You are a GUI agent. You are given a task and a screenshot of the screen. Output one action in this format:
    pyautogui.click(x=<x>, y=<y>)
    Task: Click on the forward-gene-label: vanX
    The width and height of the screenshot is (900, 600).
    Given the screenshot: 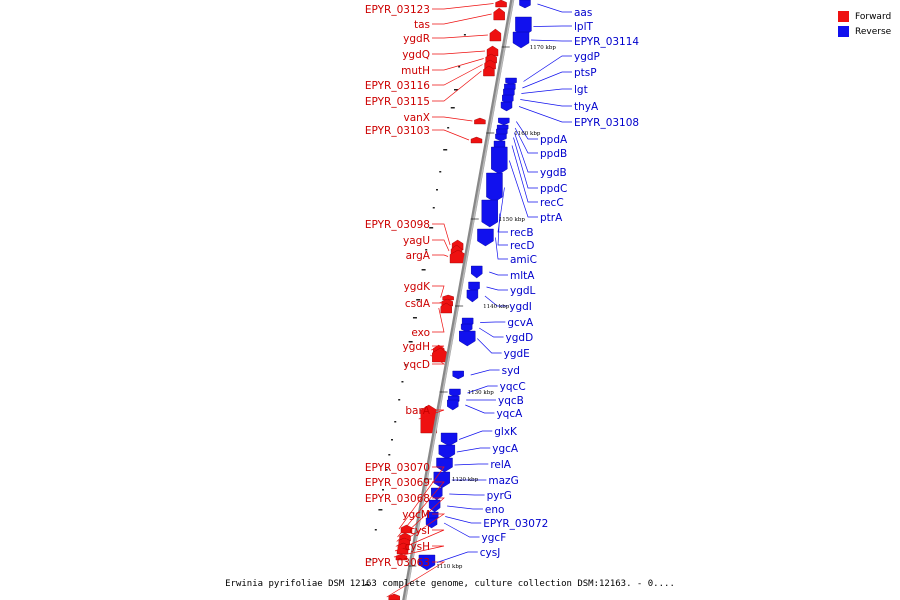 What is the action you would take?
    pyautogui.click(x=417, y=118)
    